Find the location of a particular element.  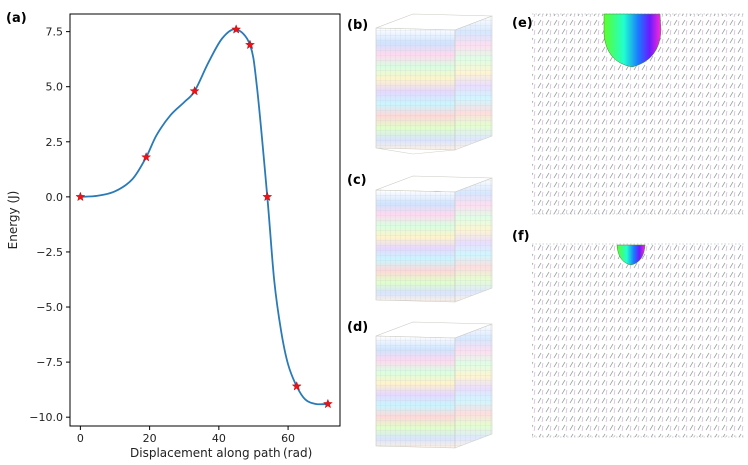

x-tick-label: 40 is located at coordinates (219, 438).